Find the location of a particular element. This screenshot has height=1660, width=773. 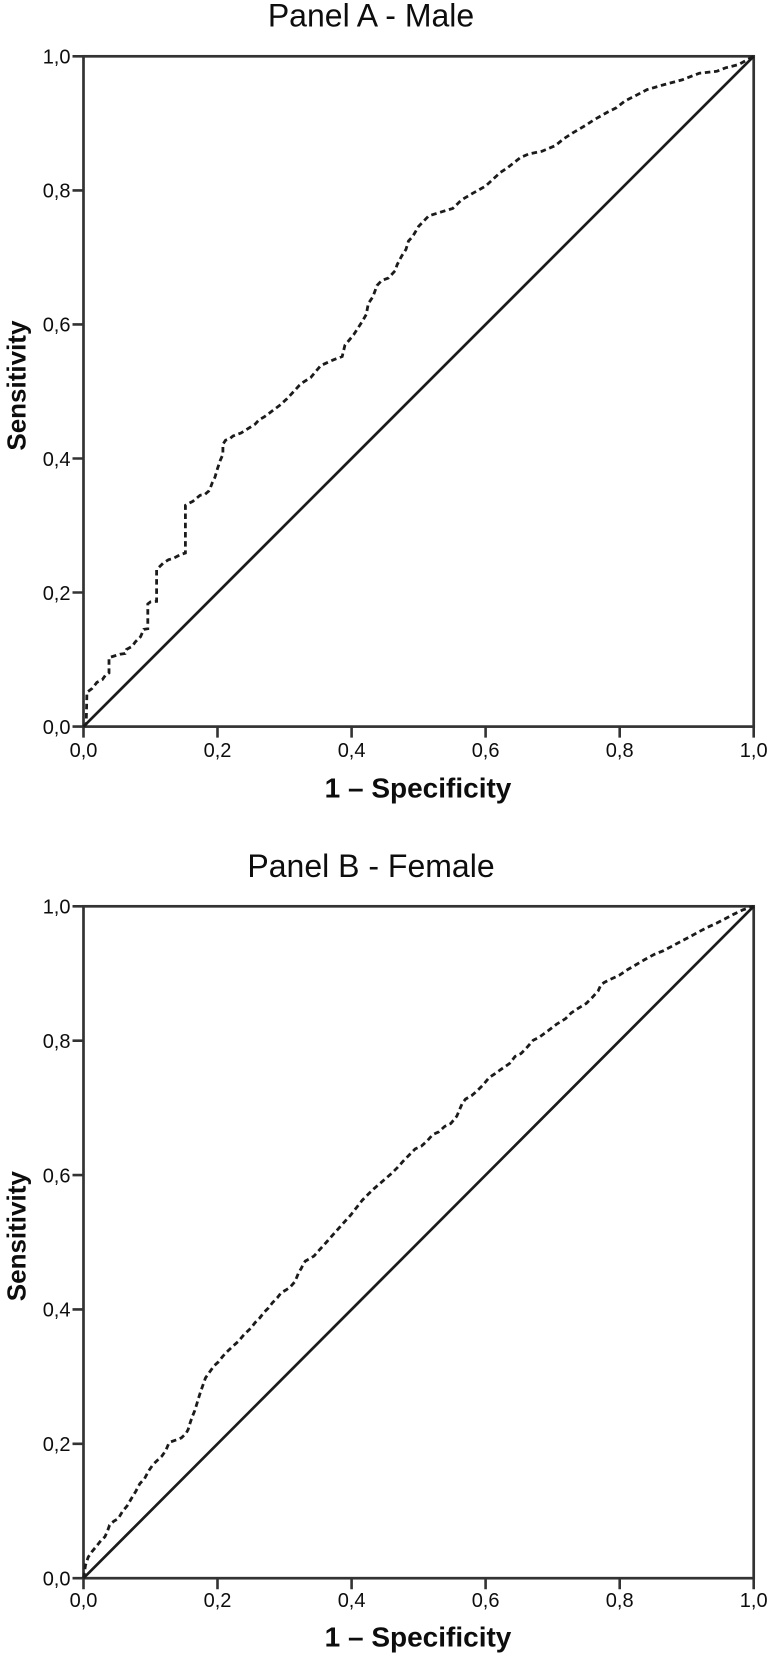

svg-text: Panel B - Female is located at coordinates (370, 866).